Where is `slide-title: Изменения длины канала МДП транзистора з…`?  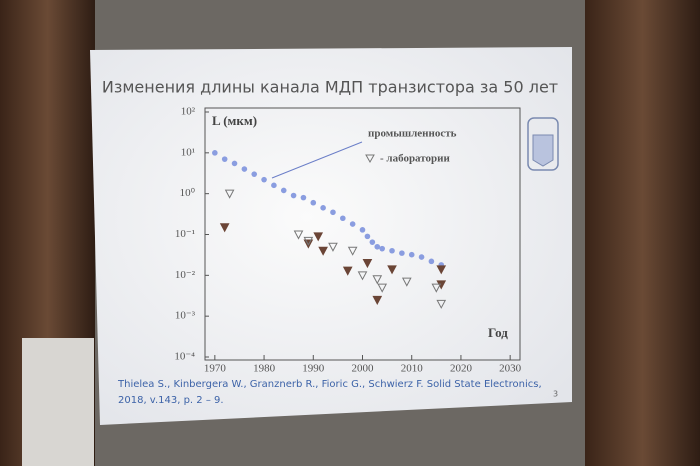 slide-title: Изменения длины канала МДП транзистора з… is located at coordinates (330, 87).